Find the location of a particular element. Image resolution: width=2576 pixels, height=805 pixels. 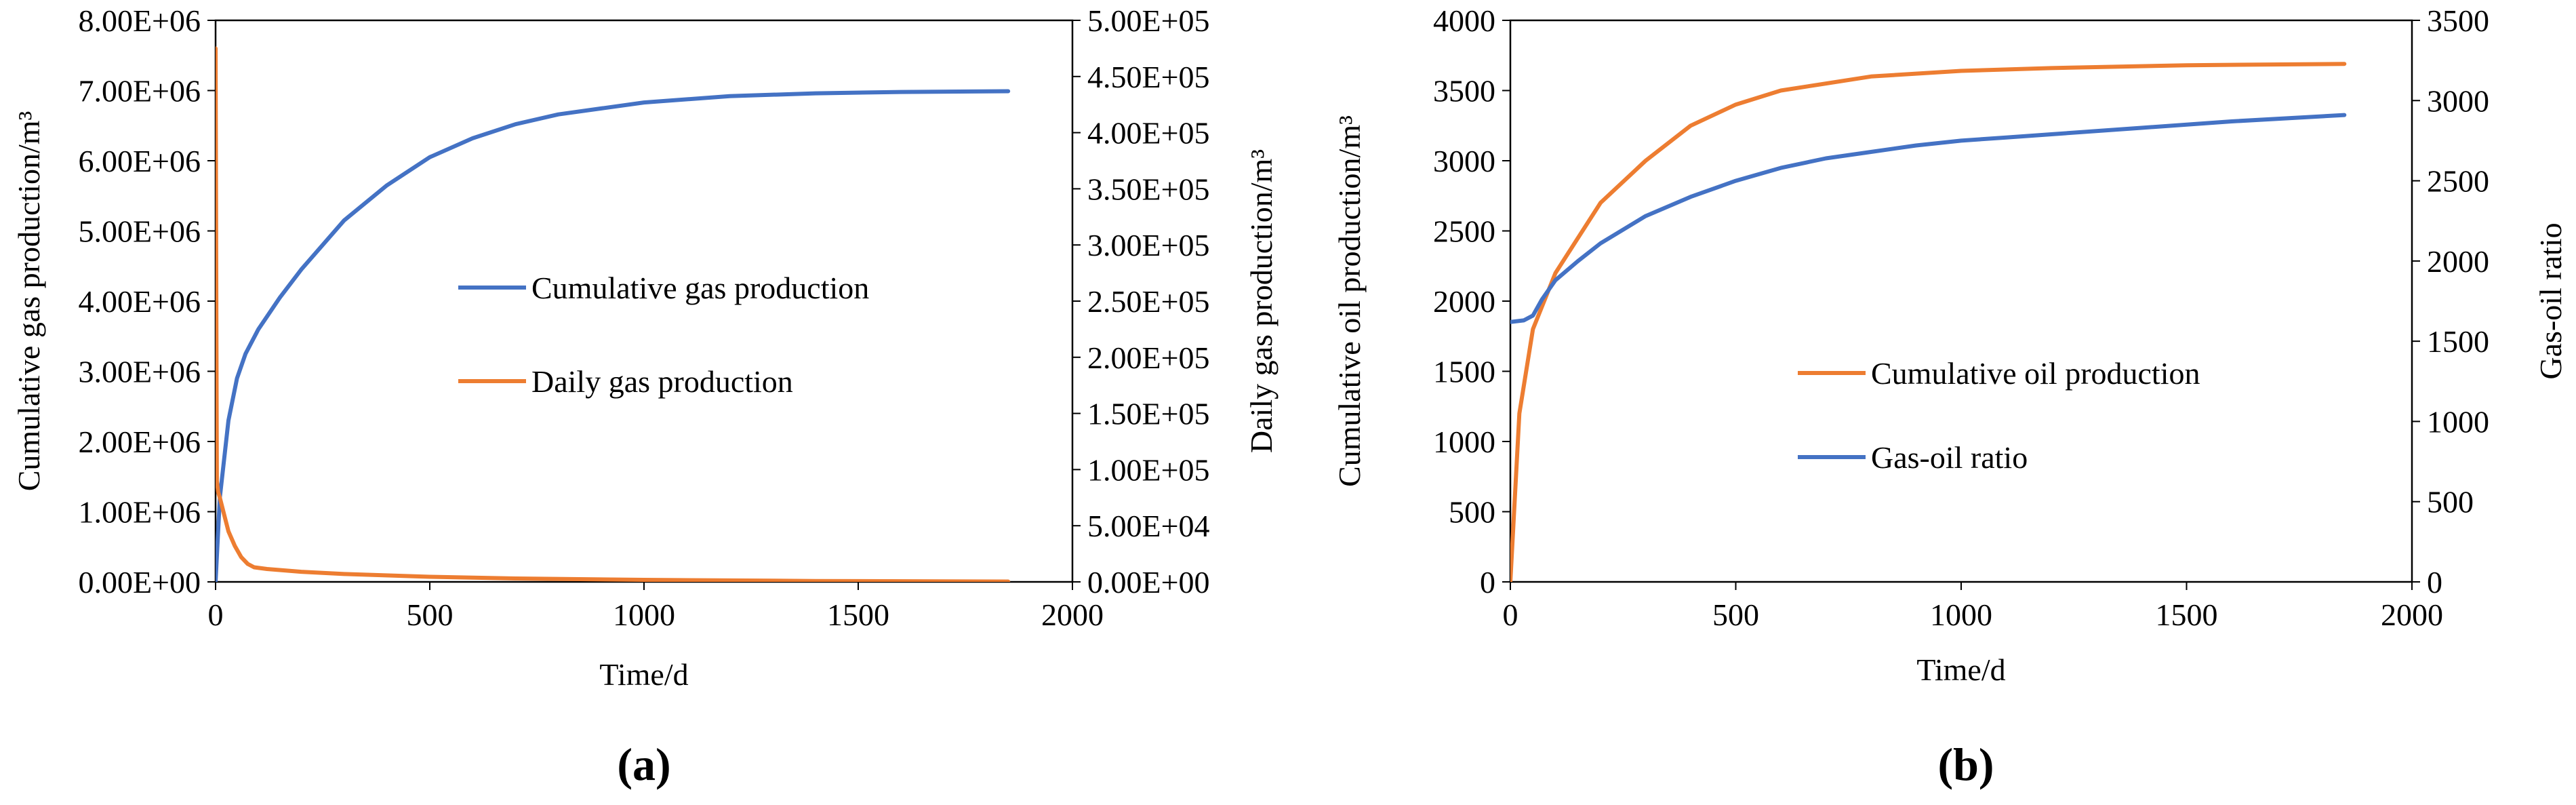

y2-tick-label: 1.00E+05 is located at coordinates (1148, 469).